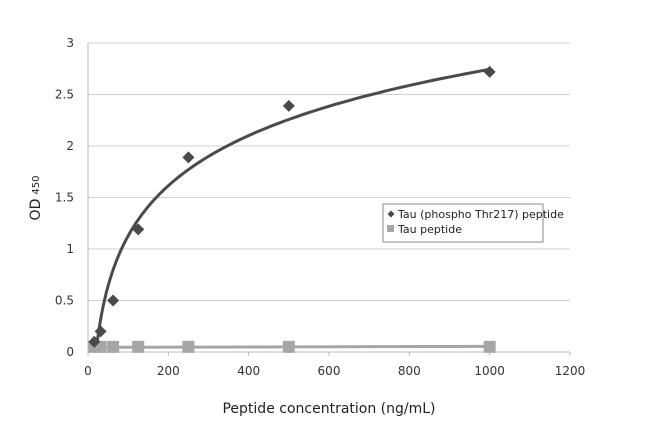  What do you see at coordinates (70, 352) in the screenshot?
I see `y-tick-label: 0` at bounding box center [70, 352].